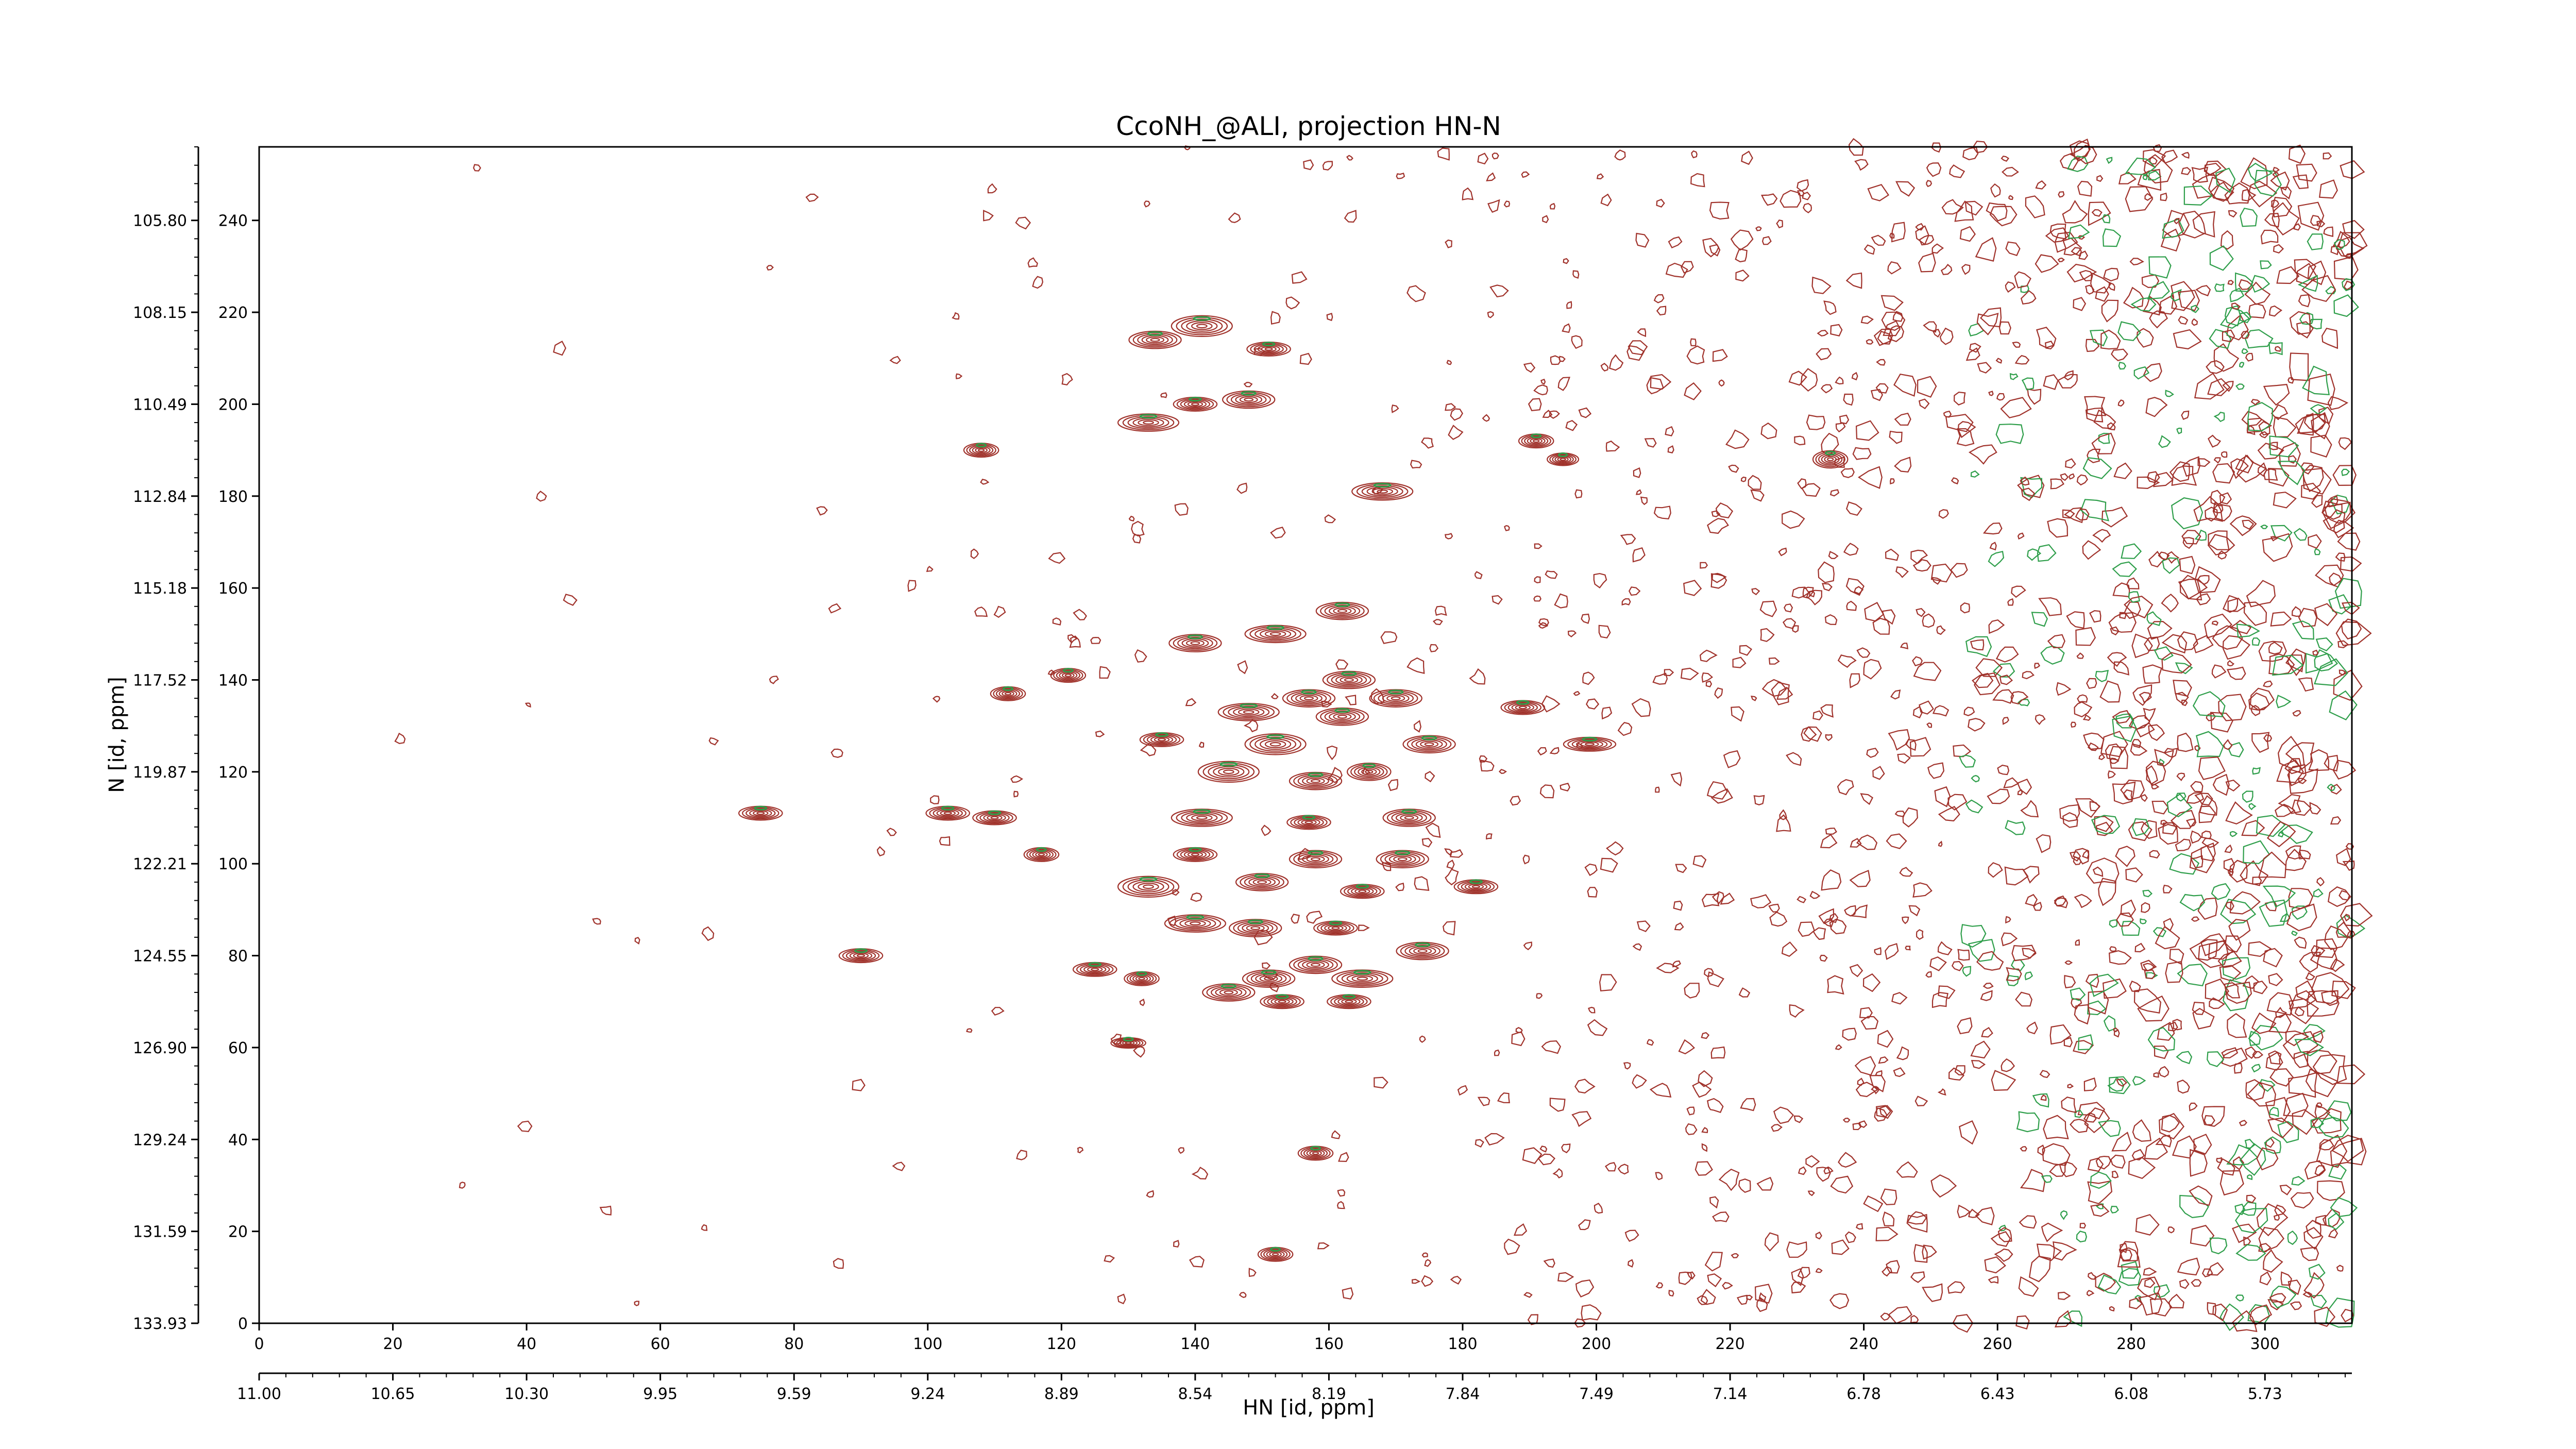  I want to click on x-ppm-tick-label: 8.89, so click(1062, 1394).